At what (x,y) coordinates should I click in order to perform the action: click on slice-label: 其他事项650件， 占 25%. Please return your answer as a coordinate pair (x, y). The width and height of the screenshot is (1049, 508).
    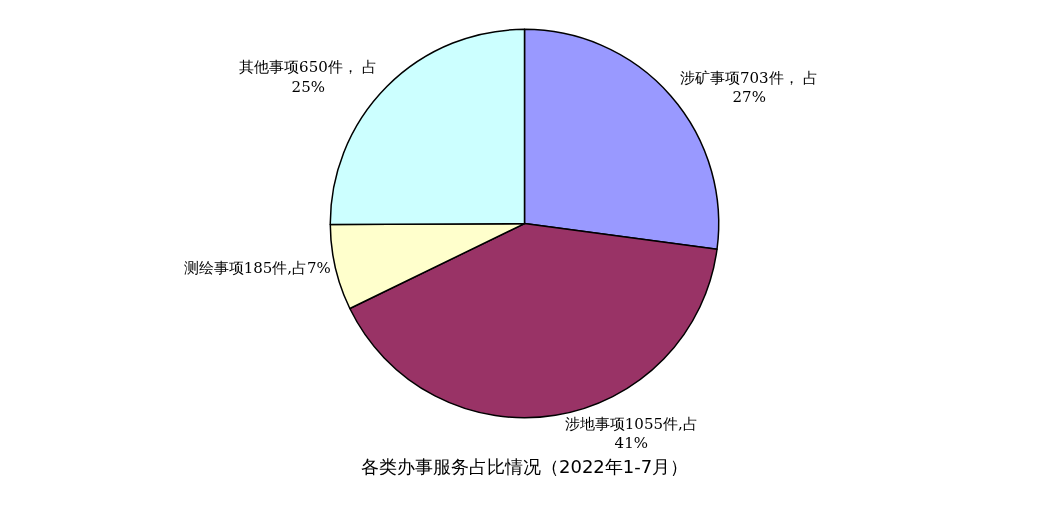
    Looking at the image, I should click on (308, 77).